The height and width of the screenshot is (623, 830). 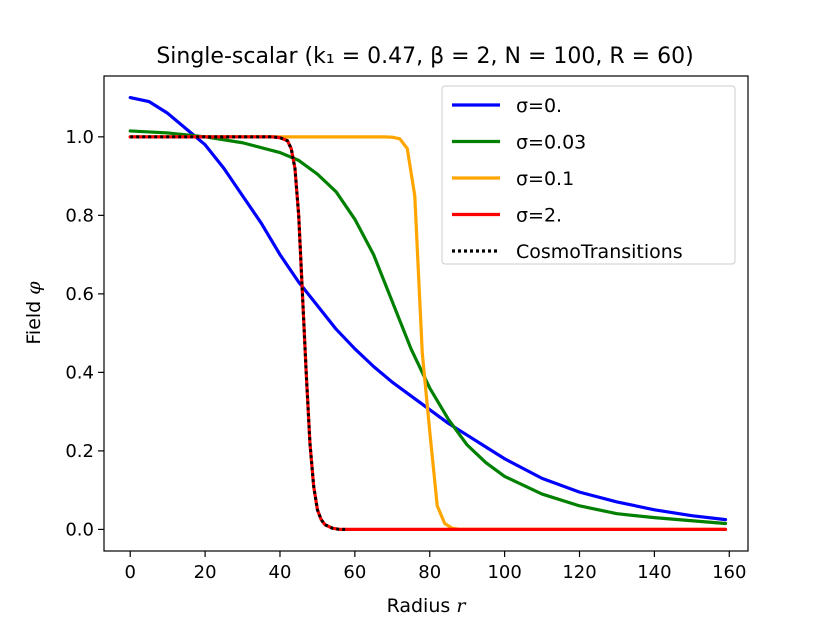 I want to click on x-tick-label: 40, so click(x=280, y=572).